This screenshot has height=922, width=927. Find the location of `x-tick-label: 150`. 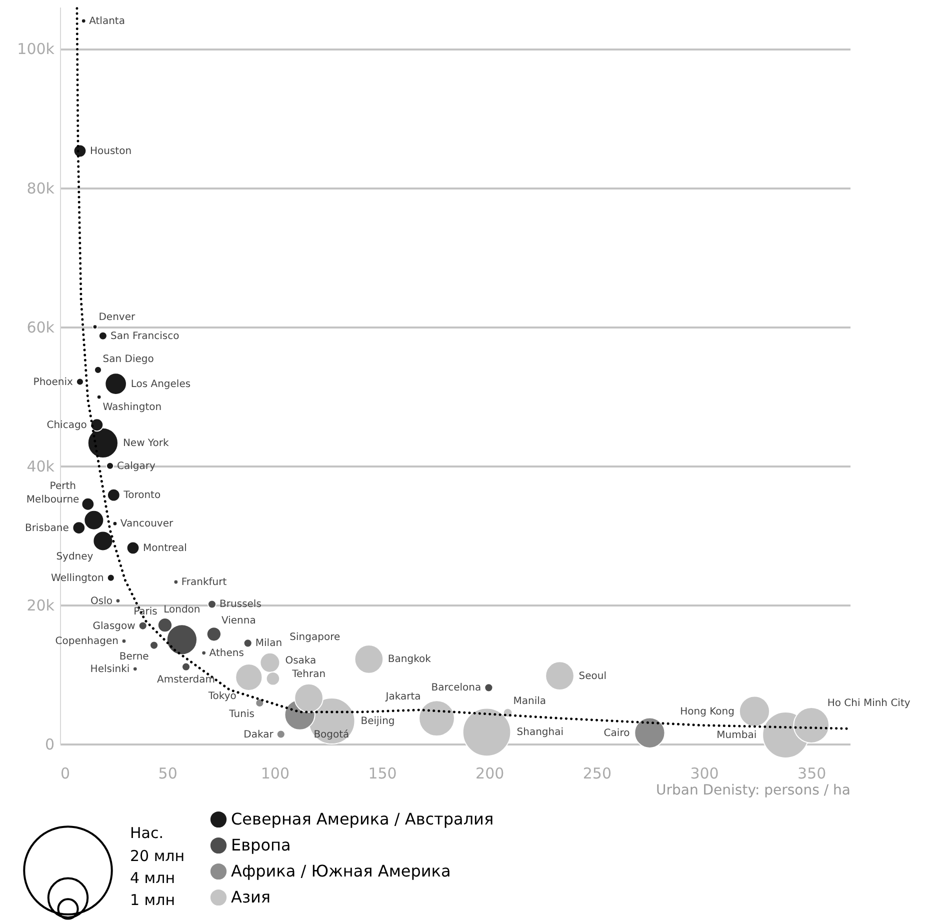

x-tick-label: 150 is located at coordinates (382, 773).